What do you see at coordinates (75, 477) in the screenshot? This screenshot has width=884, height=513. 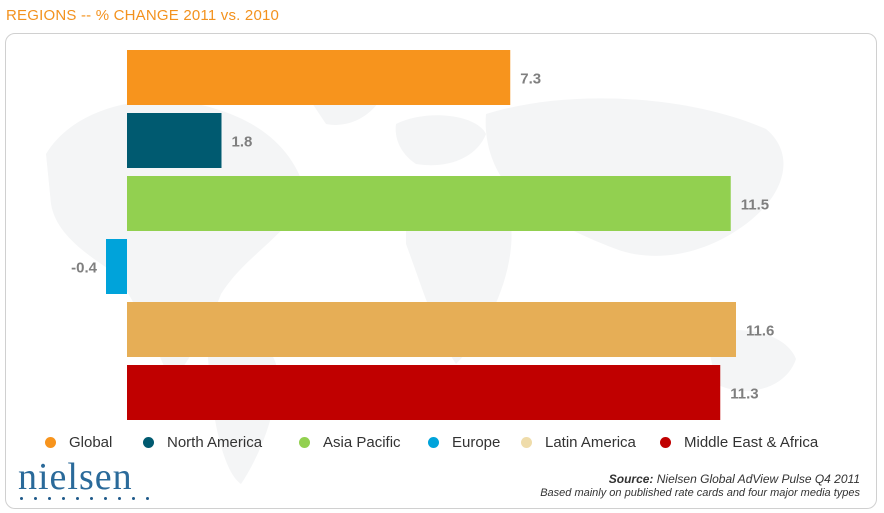 I see `logo-wordmark: nielsen` at bounding box center [75, 477].